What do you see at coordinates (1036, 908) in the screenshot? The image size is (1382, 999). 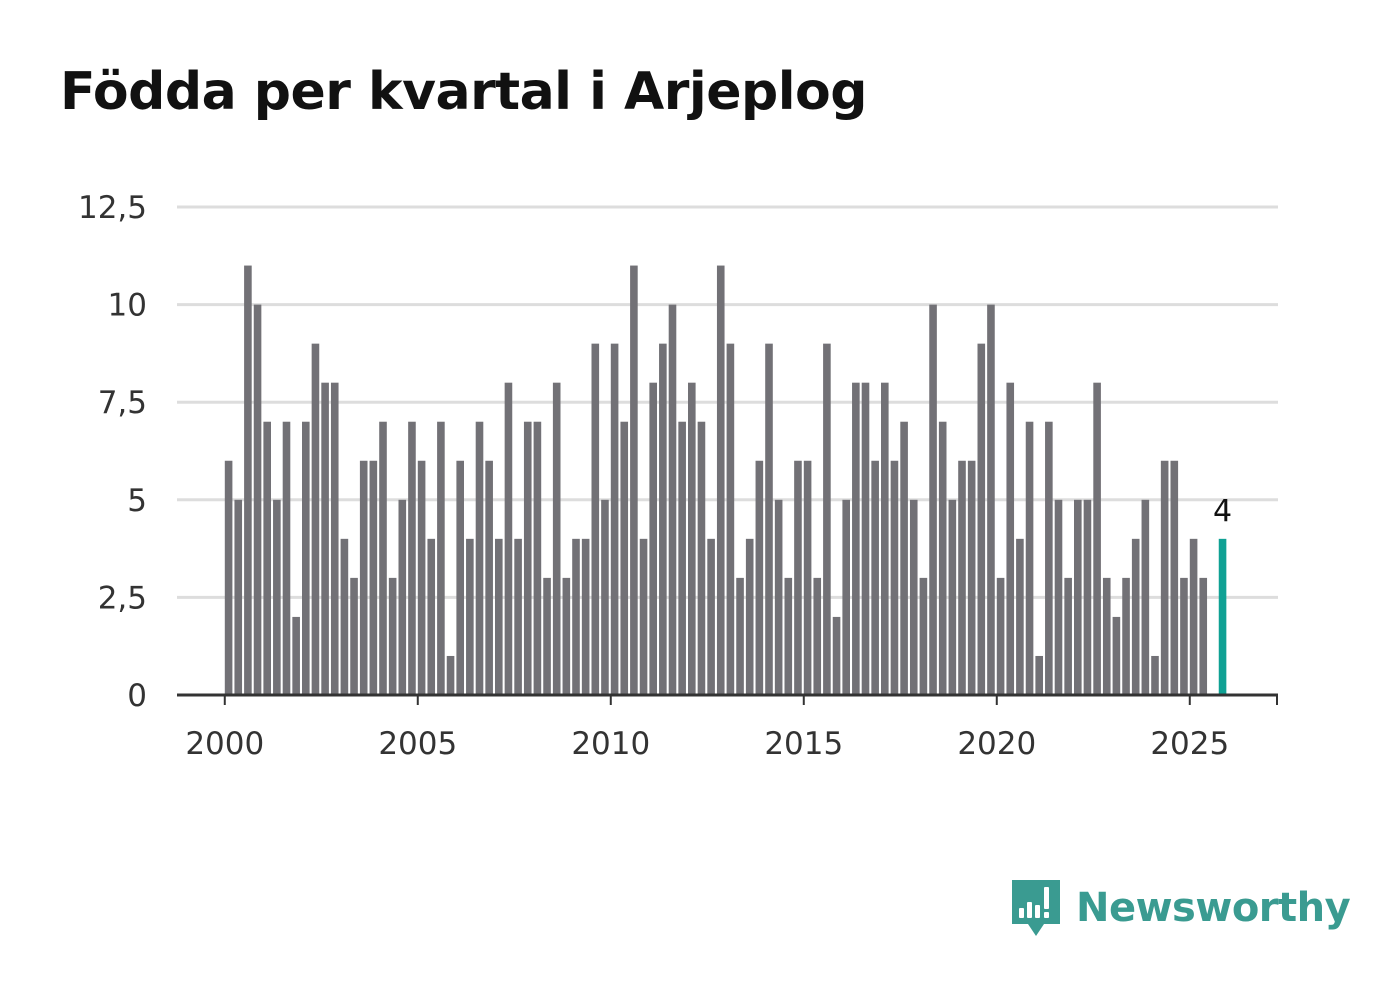 I see `newsworthy-logo-icon` at bounding box center [1036, 908].